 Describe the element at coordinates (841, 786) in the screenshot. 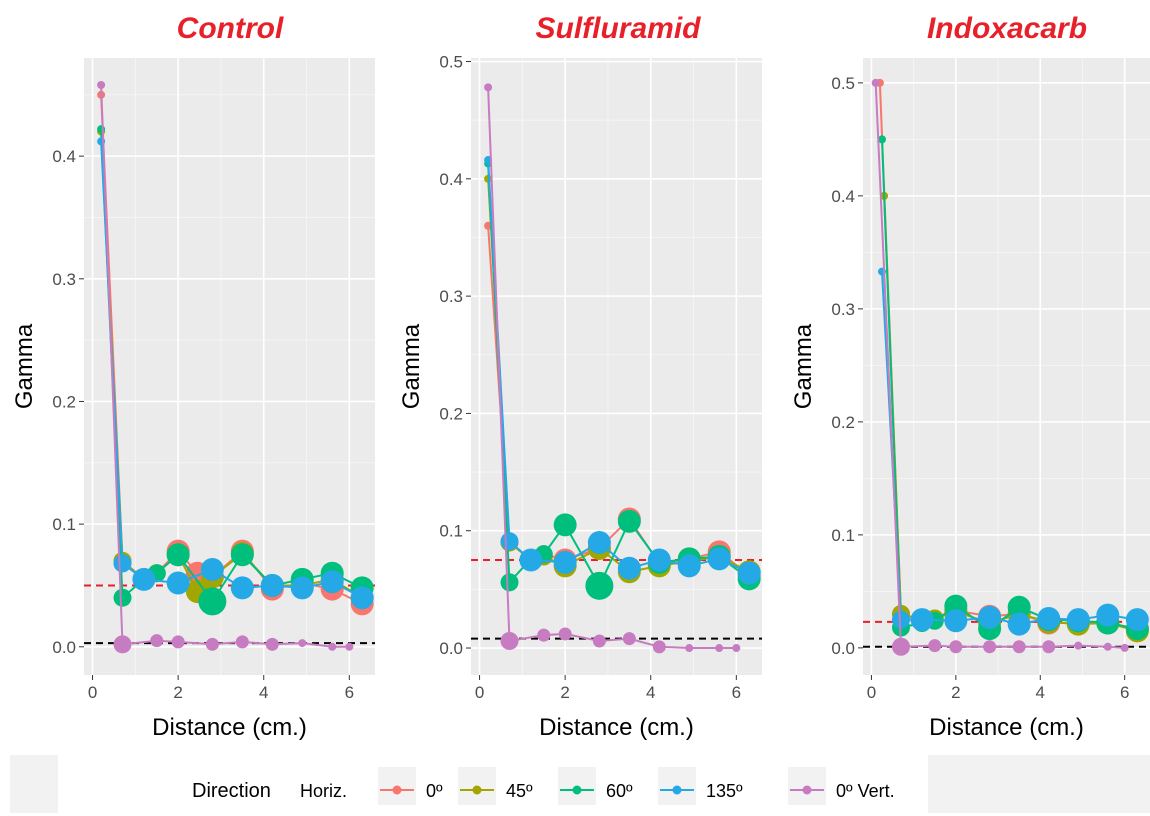

I see `legend-key-0-vert: 0º Vert.` at that location.